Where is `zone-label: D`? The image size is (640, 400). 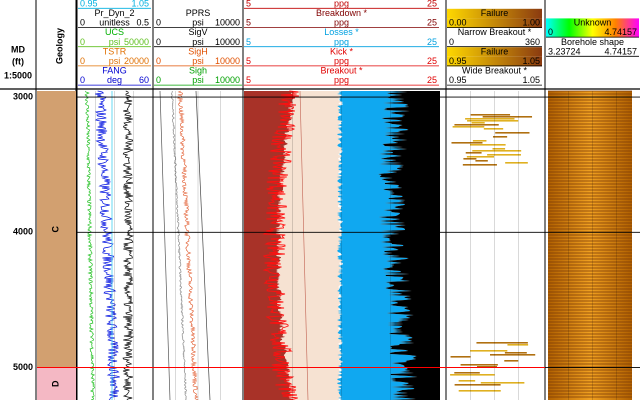 zone-label: D is located at coordinates (55, 383).